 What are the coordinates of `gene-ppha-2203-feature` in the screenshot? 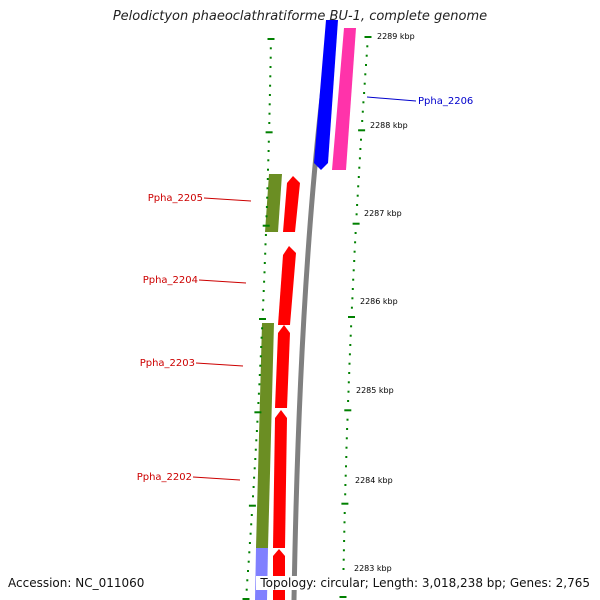 It's located at (265, 435).